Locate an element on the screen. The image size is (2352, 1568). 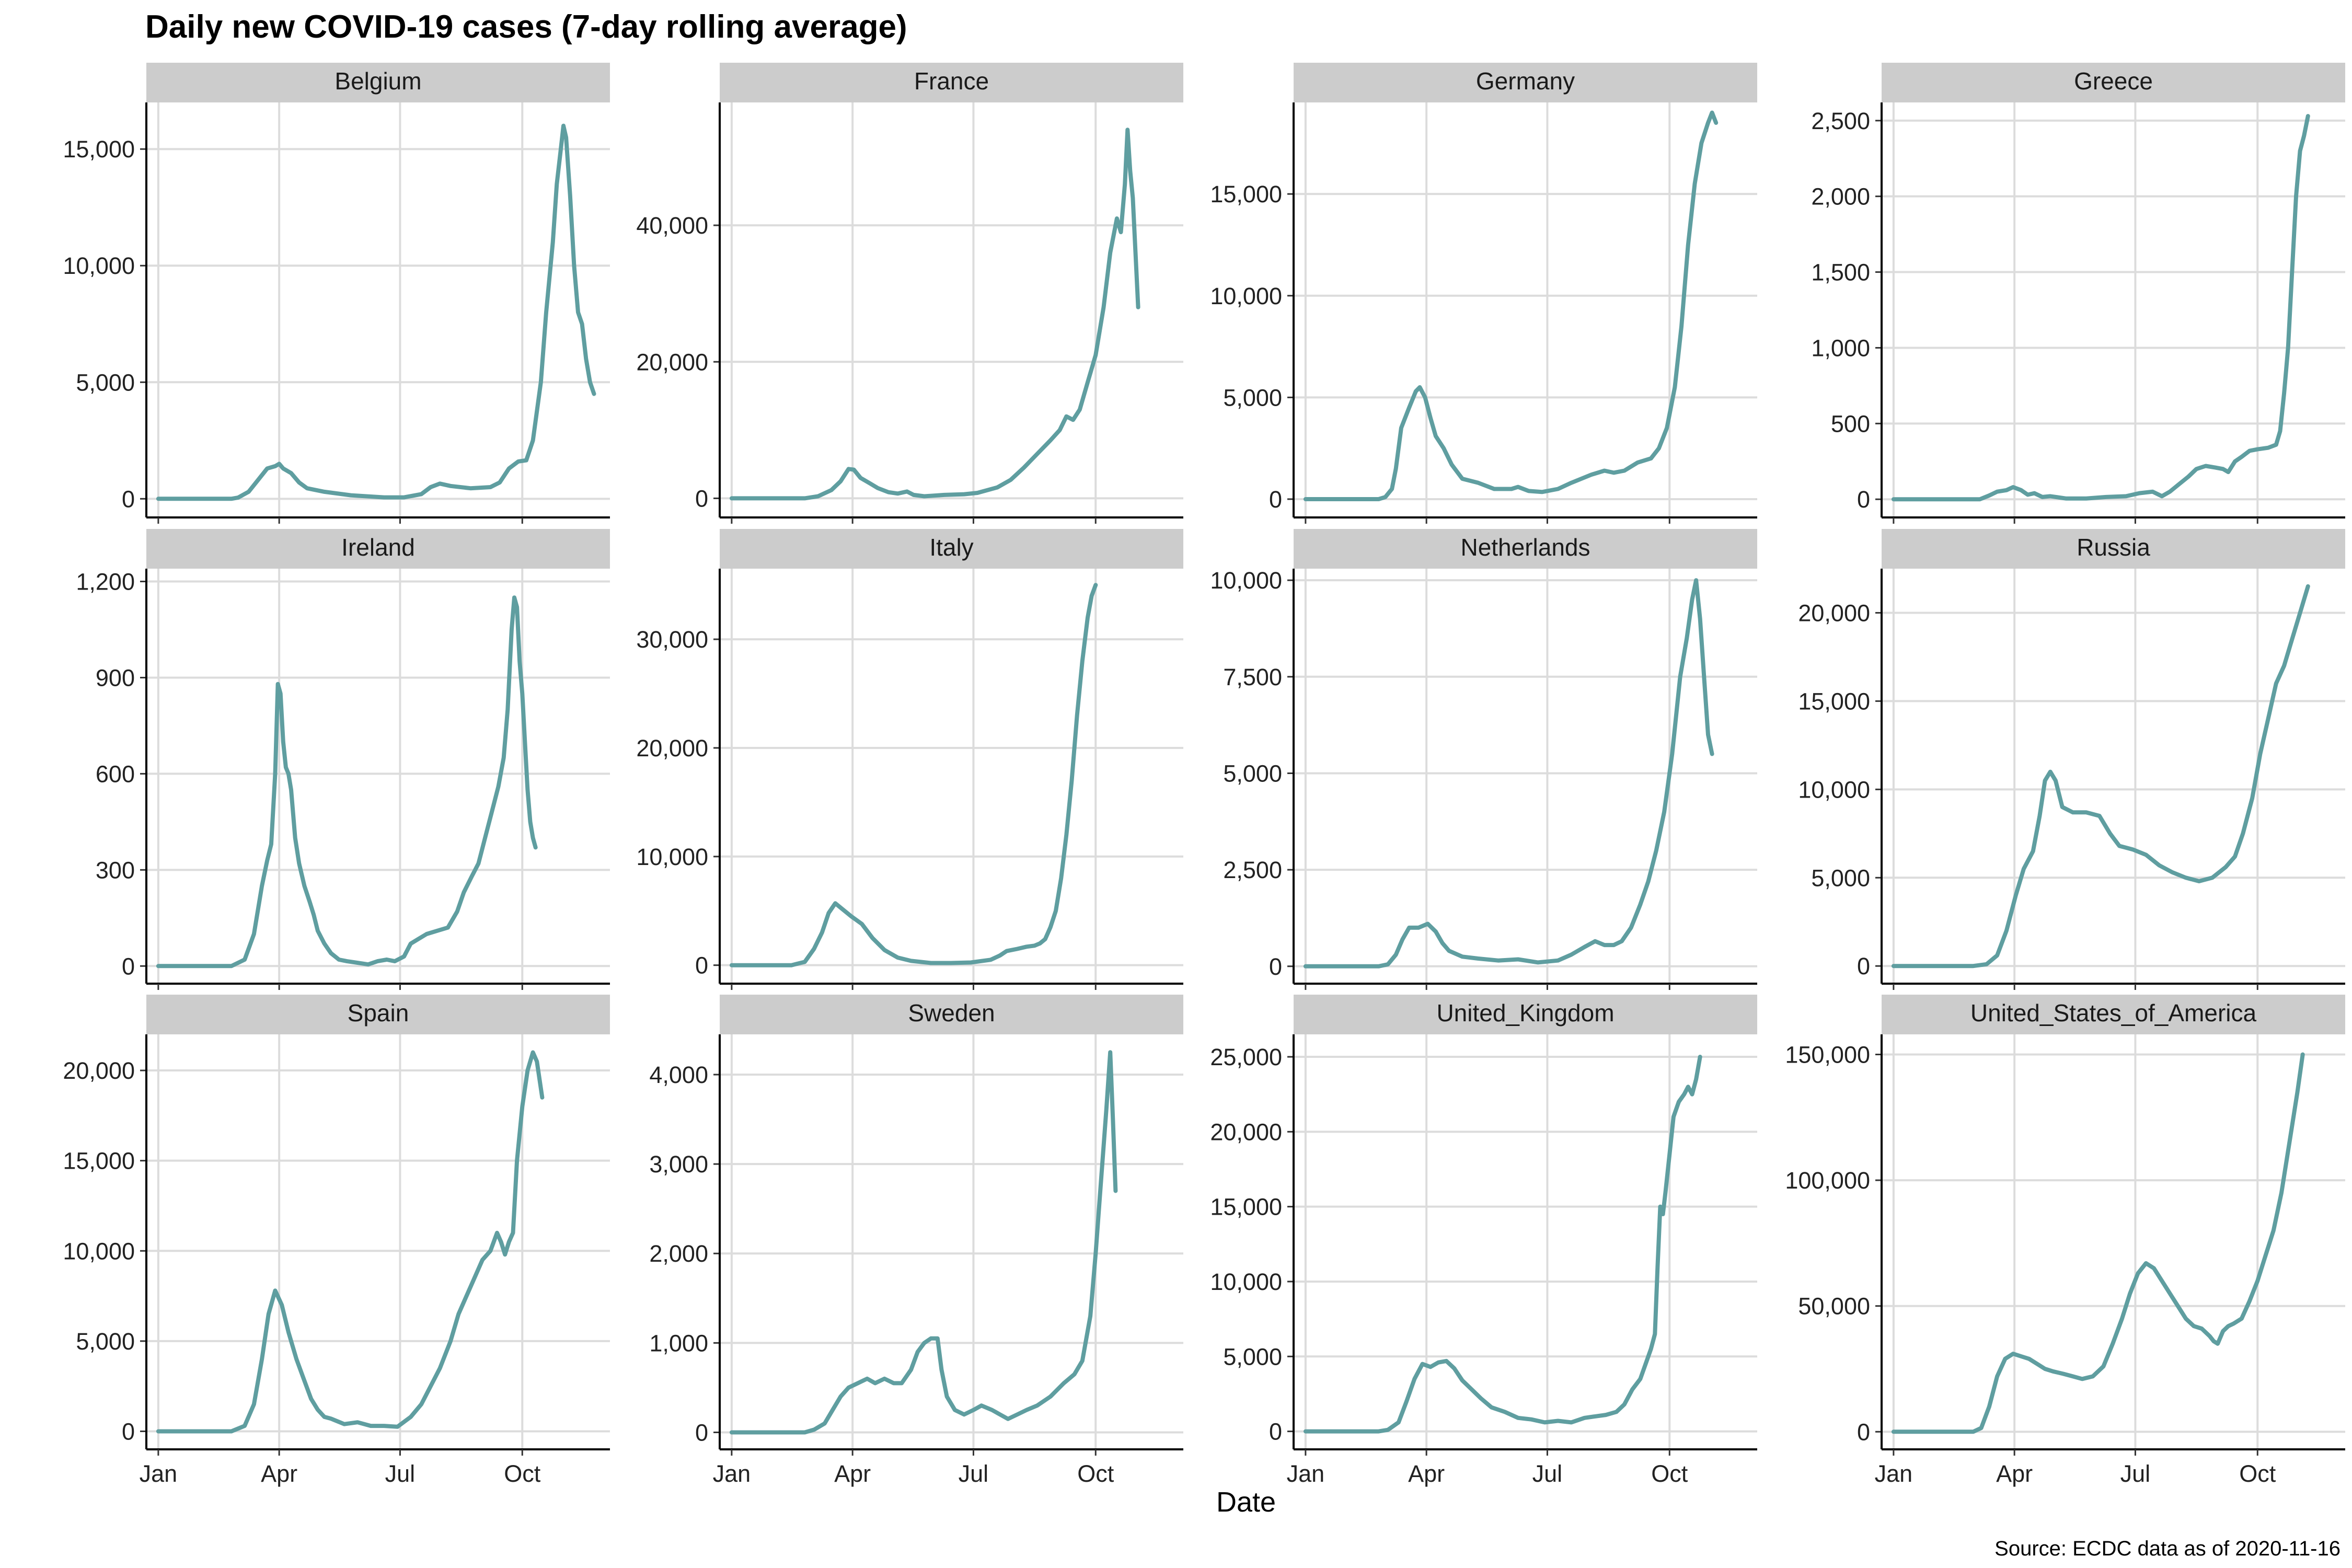
y-tick-label: 500 is located at coordinates (1850, 423).